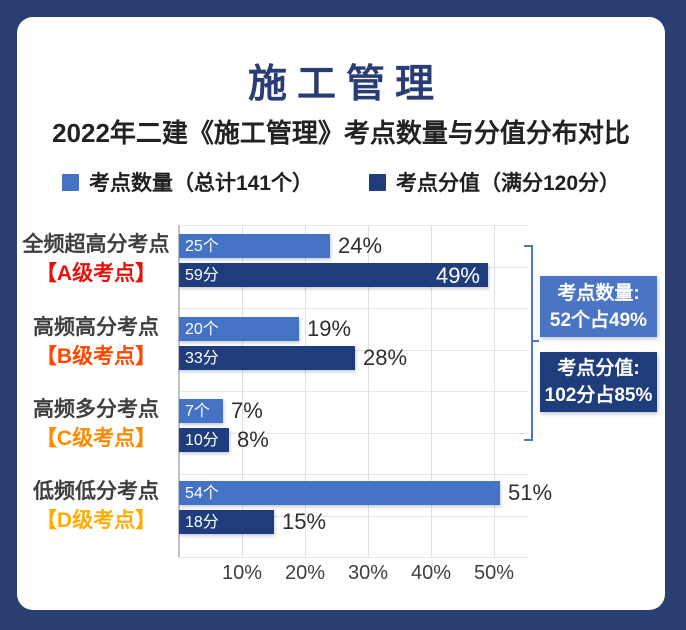 This screenshot has height=630, width=686. Describe the element at coordinates (345, 84) in the screenshot. I see `page-title: 施工管理` at that location.